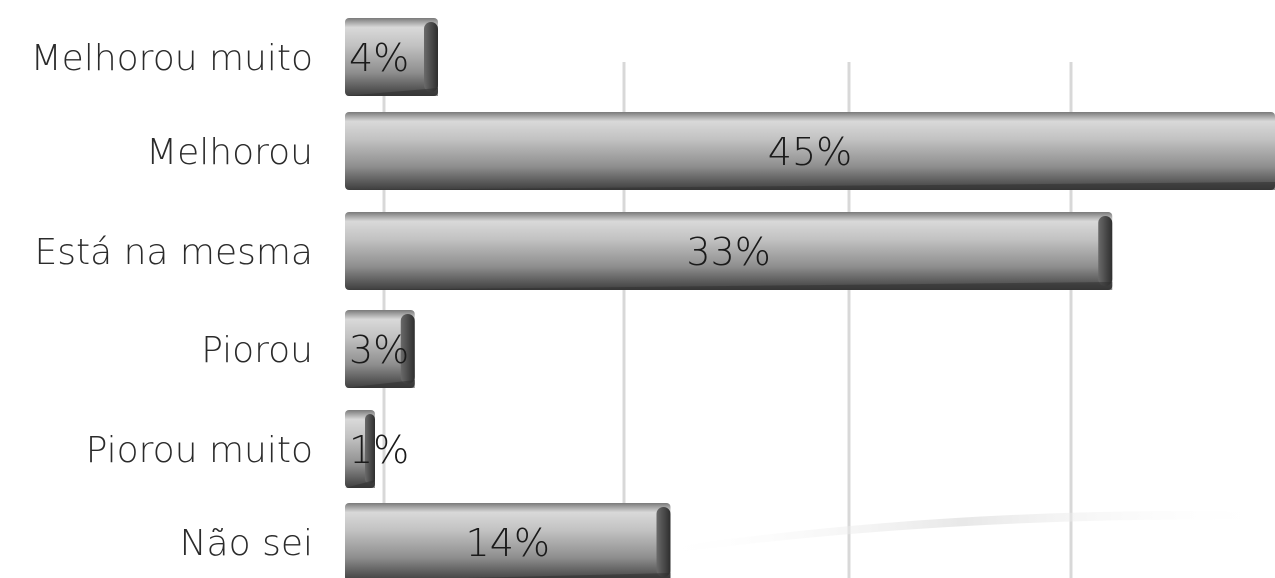  I want to click on category-label: Está na mesma, so click(173, 252).